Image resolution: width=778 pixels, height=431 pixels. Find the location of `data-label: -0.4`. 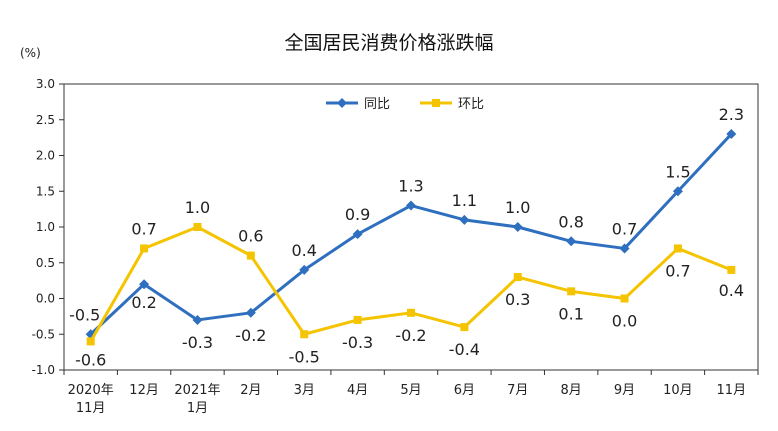

data-label: -0.4 is located at coordinates (464, 349).